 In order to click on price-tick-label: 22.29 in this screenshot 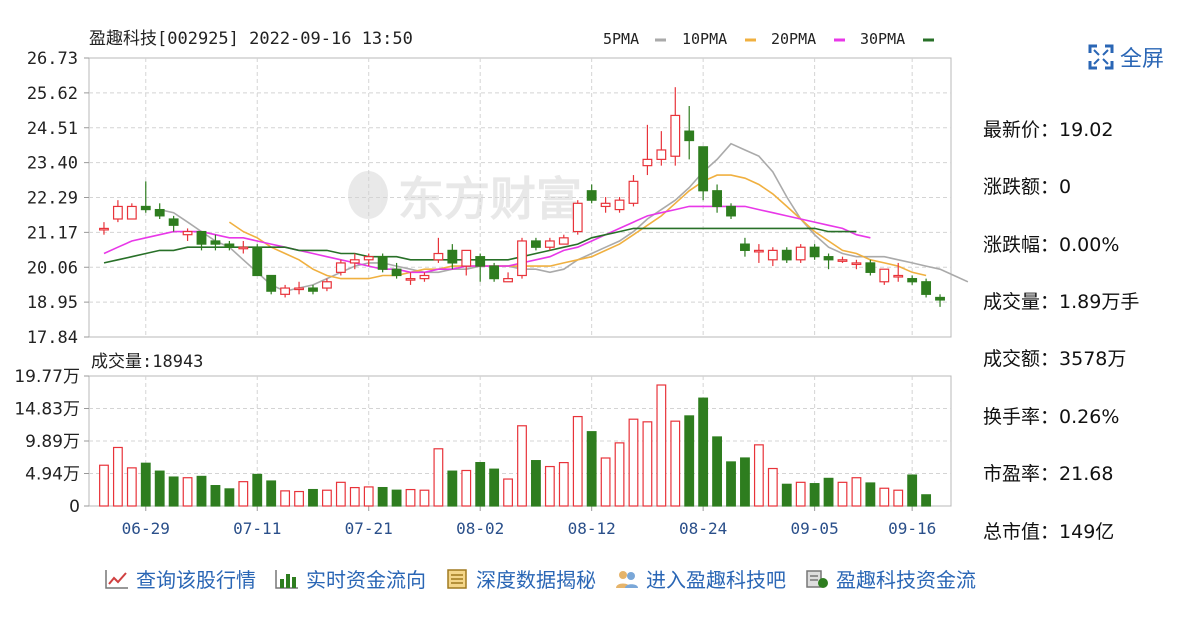, I will do `click(52, 199)`.